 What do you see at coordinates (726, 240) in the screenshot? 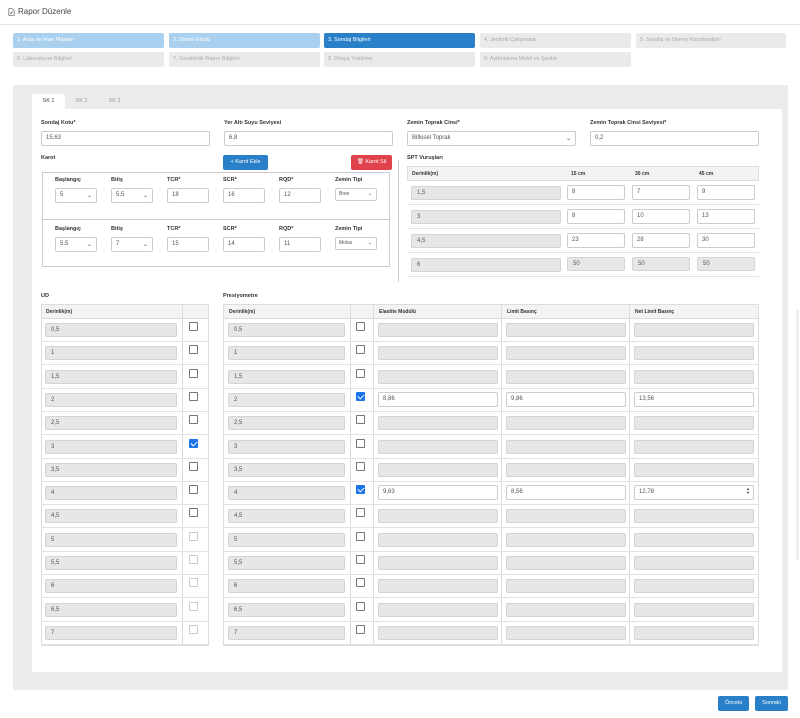
I see `spt-c-input: 30` at bounding box center [726, 240].